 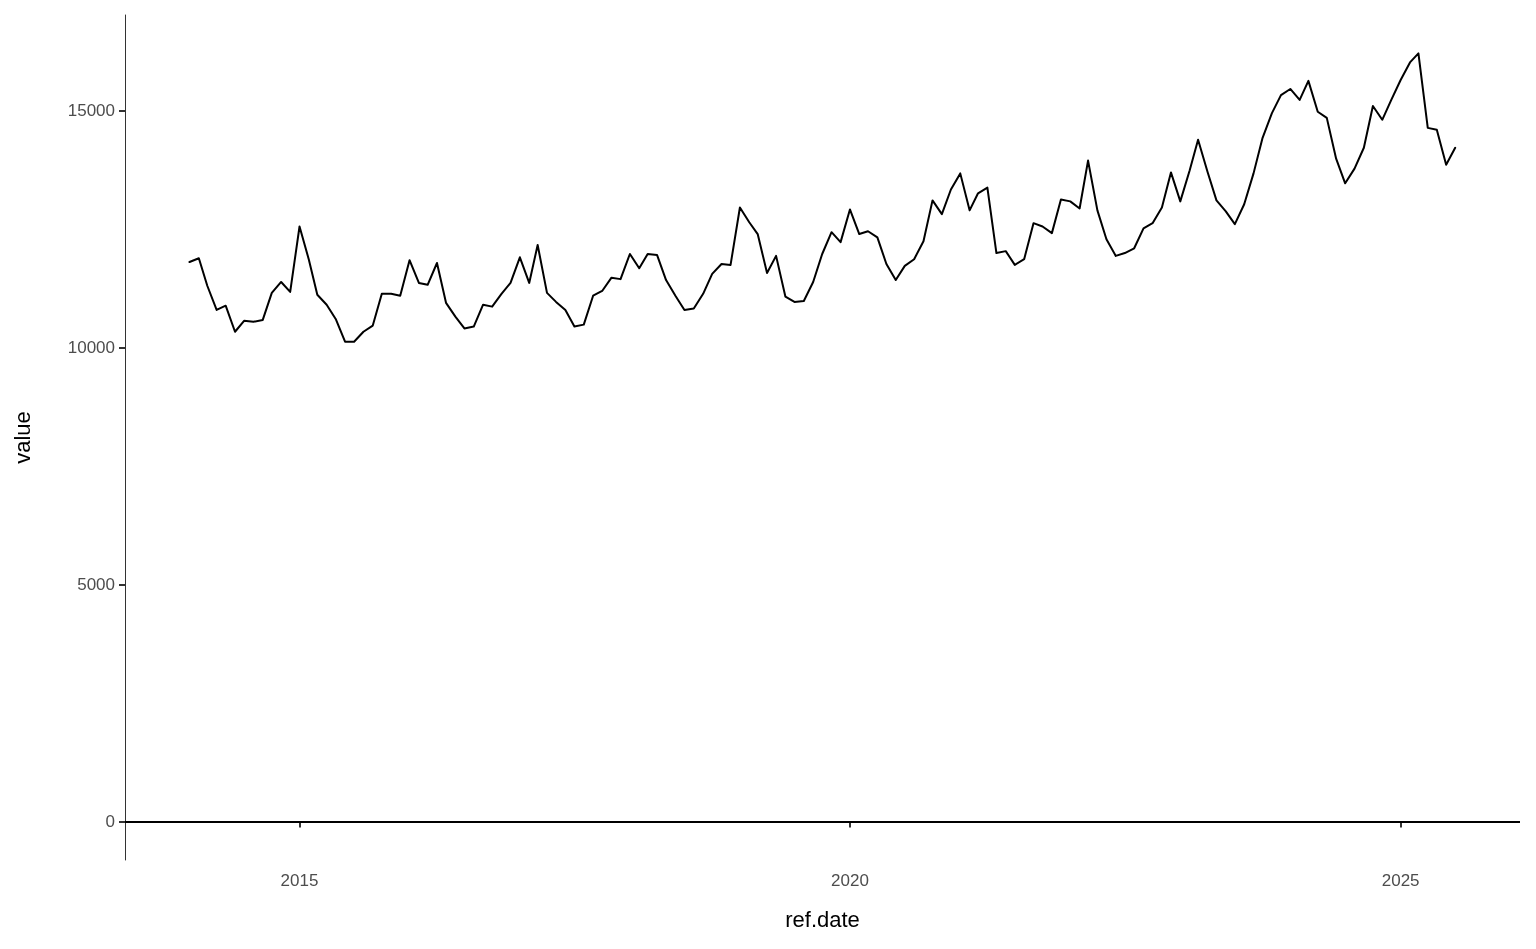 I want to click on y-tick-label: 0, so click(x=110, y=822).